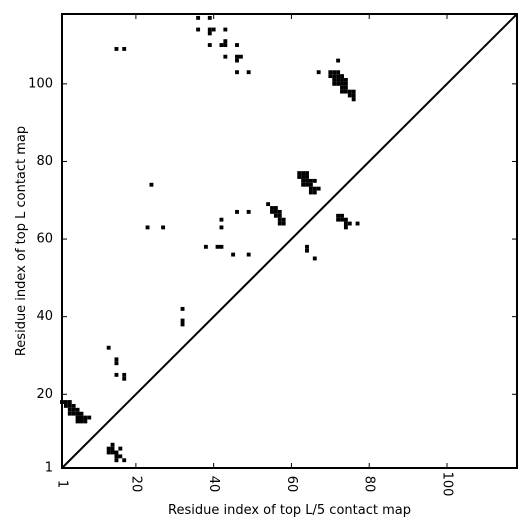 The image size is (531, 531). Describe the element at coordinates (369, 484) in the screenshot. I see `x-tick-label: 80` at that location.